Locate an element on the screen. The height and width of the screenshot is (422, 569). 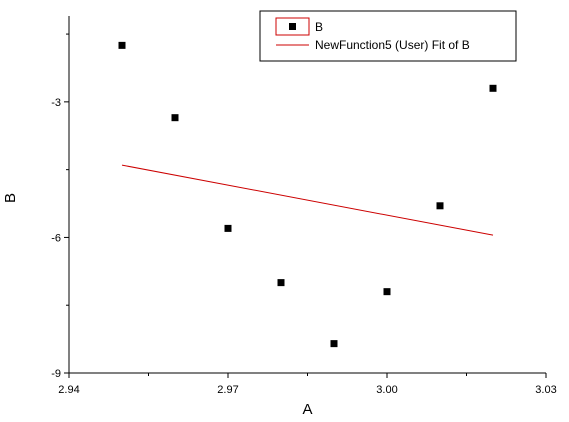
fit-line is located at coordinates (307, 200).